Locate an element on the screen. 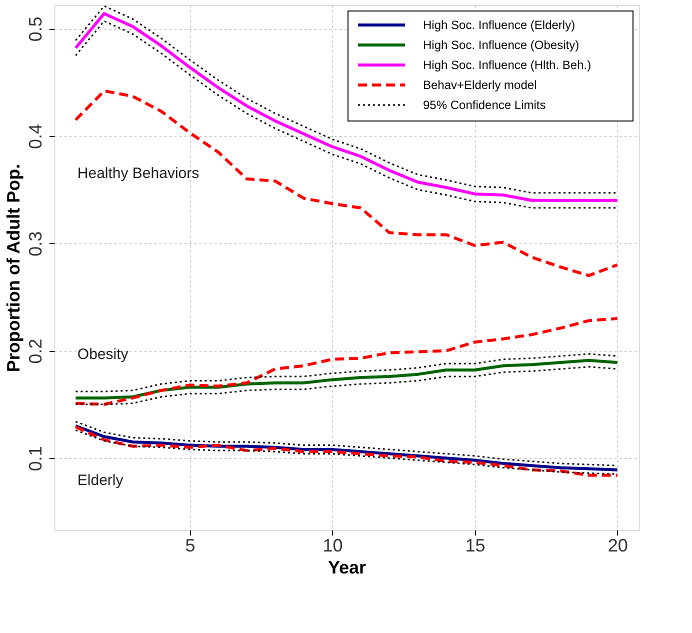 The height and width of the screenshot is (633, 692). y-tick-label: 0.5 is located at coordinates (36, 29).